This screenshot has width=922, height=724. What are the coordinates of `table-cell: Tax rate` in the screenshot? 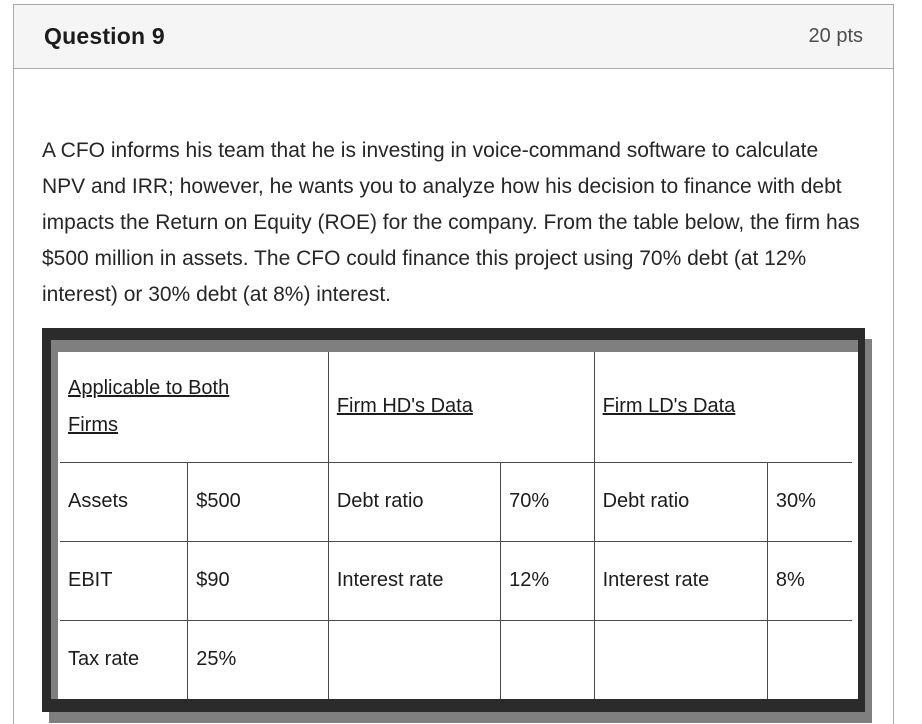 It's located at (124, 659).